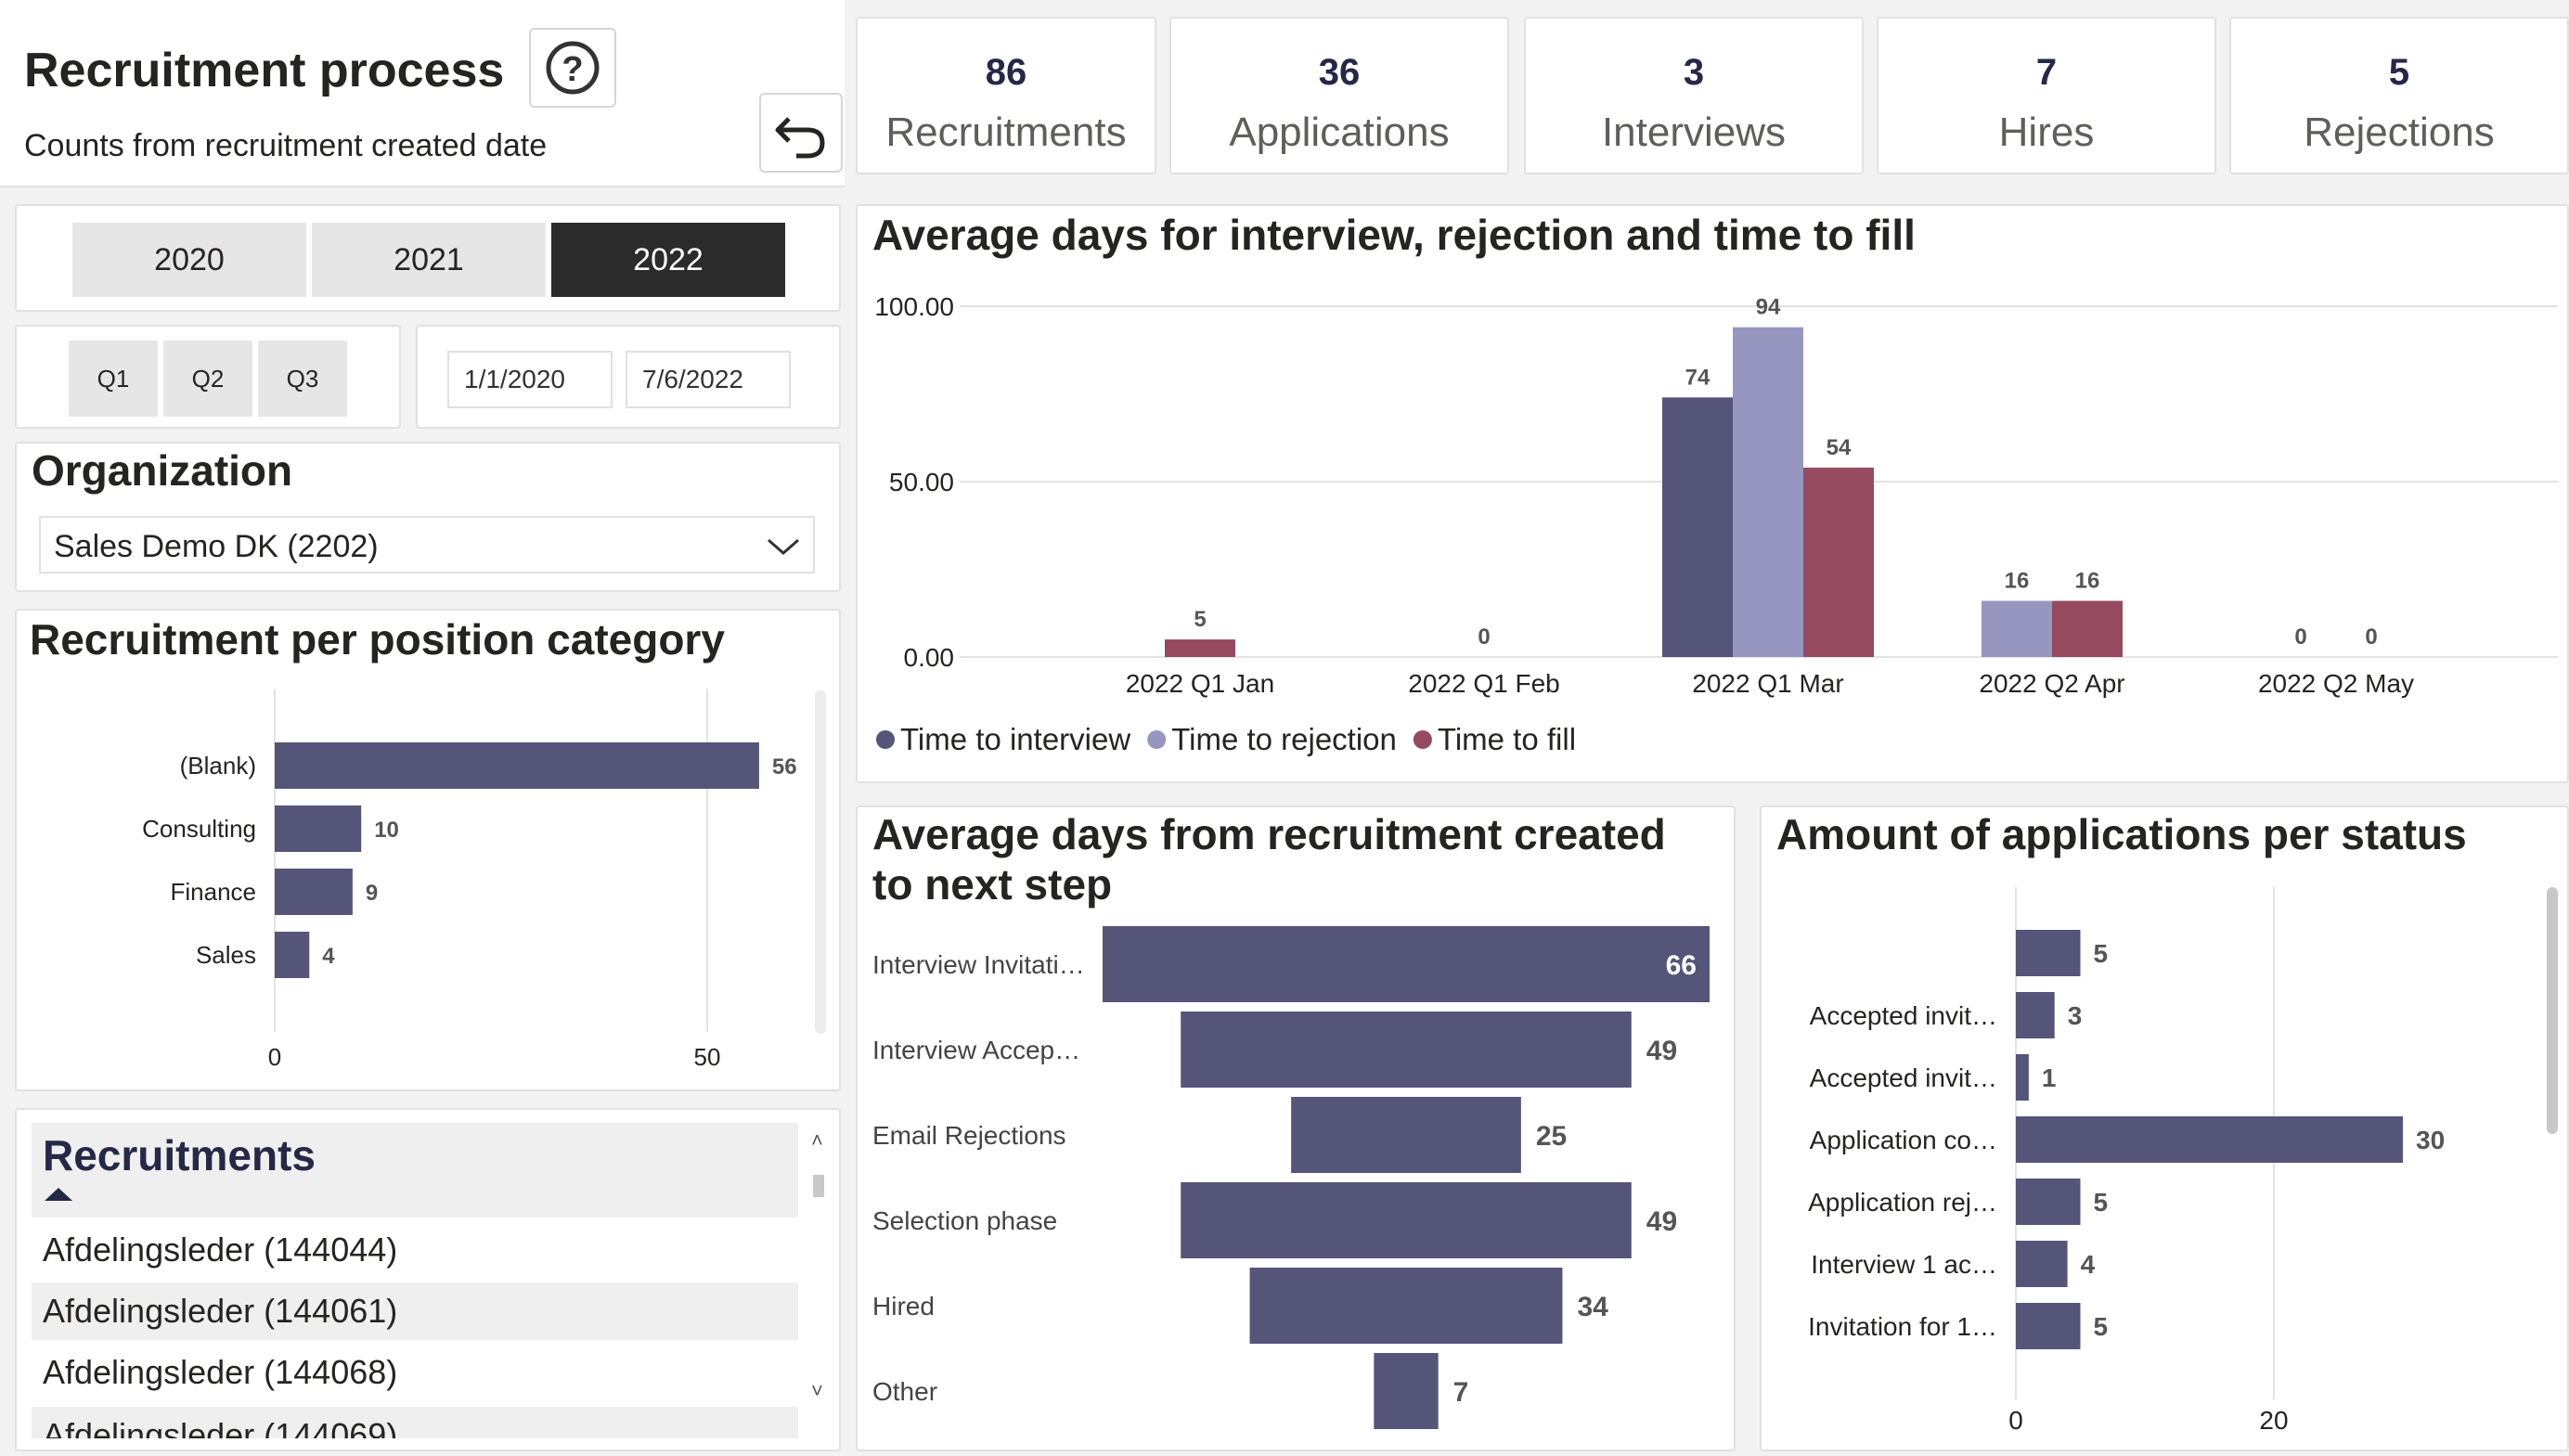  Describe the element at coordinates (709, 379) in the screenshot. I see `date-end-input: 7/6/2022` at that location.